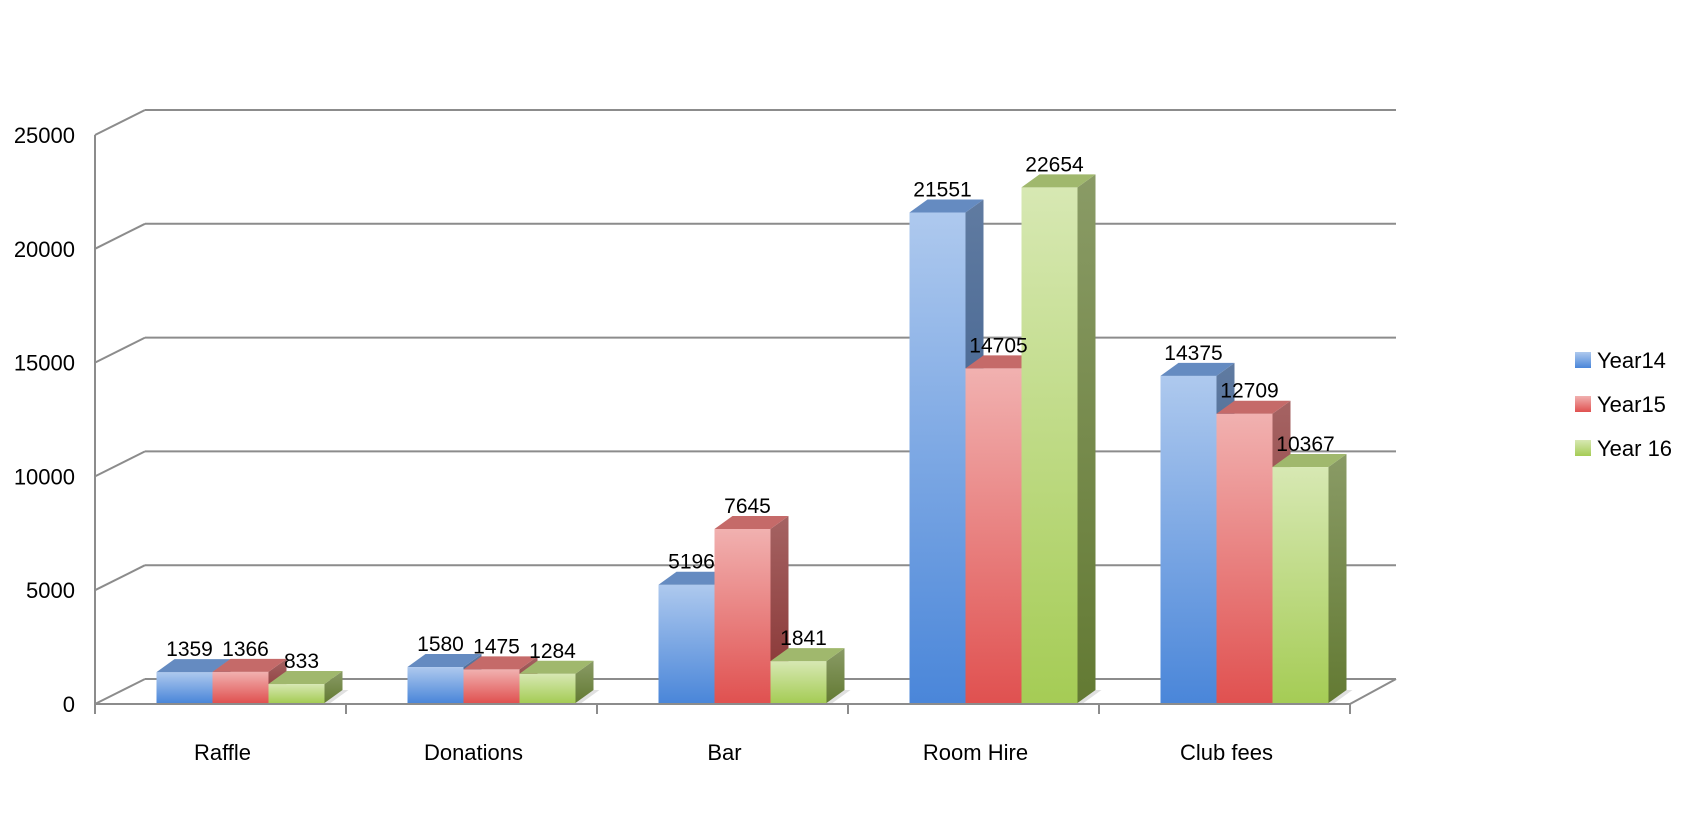 This screenshot has width=1690, height=818. Describe the element at coordinates (440, 644) in the screenshot. I see `data-label: 1580` at that location.